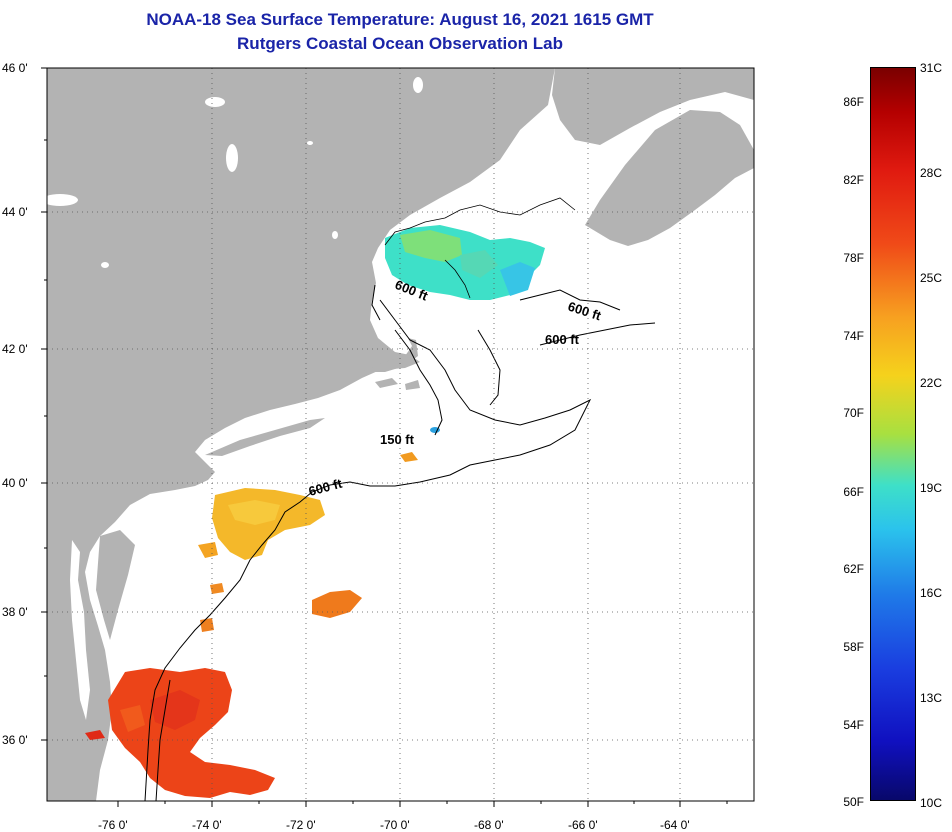 This screenshot has width=952, height=832. What do you see at coordinates (853, 492) in the screenshot?
I see `cb-f-66: 66F` at bounding box center [853, 492].